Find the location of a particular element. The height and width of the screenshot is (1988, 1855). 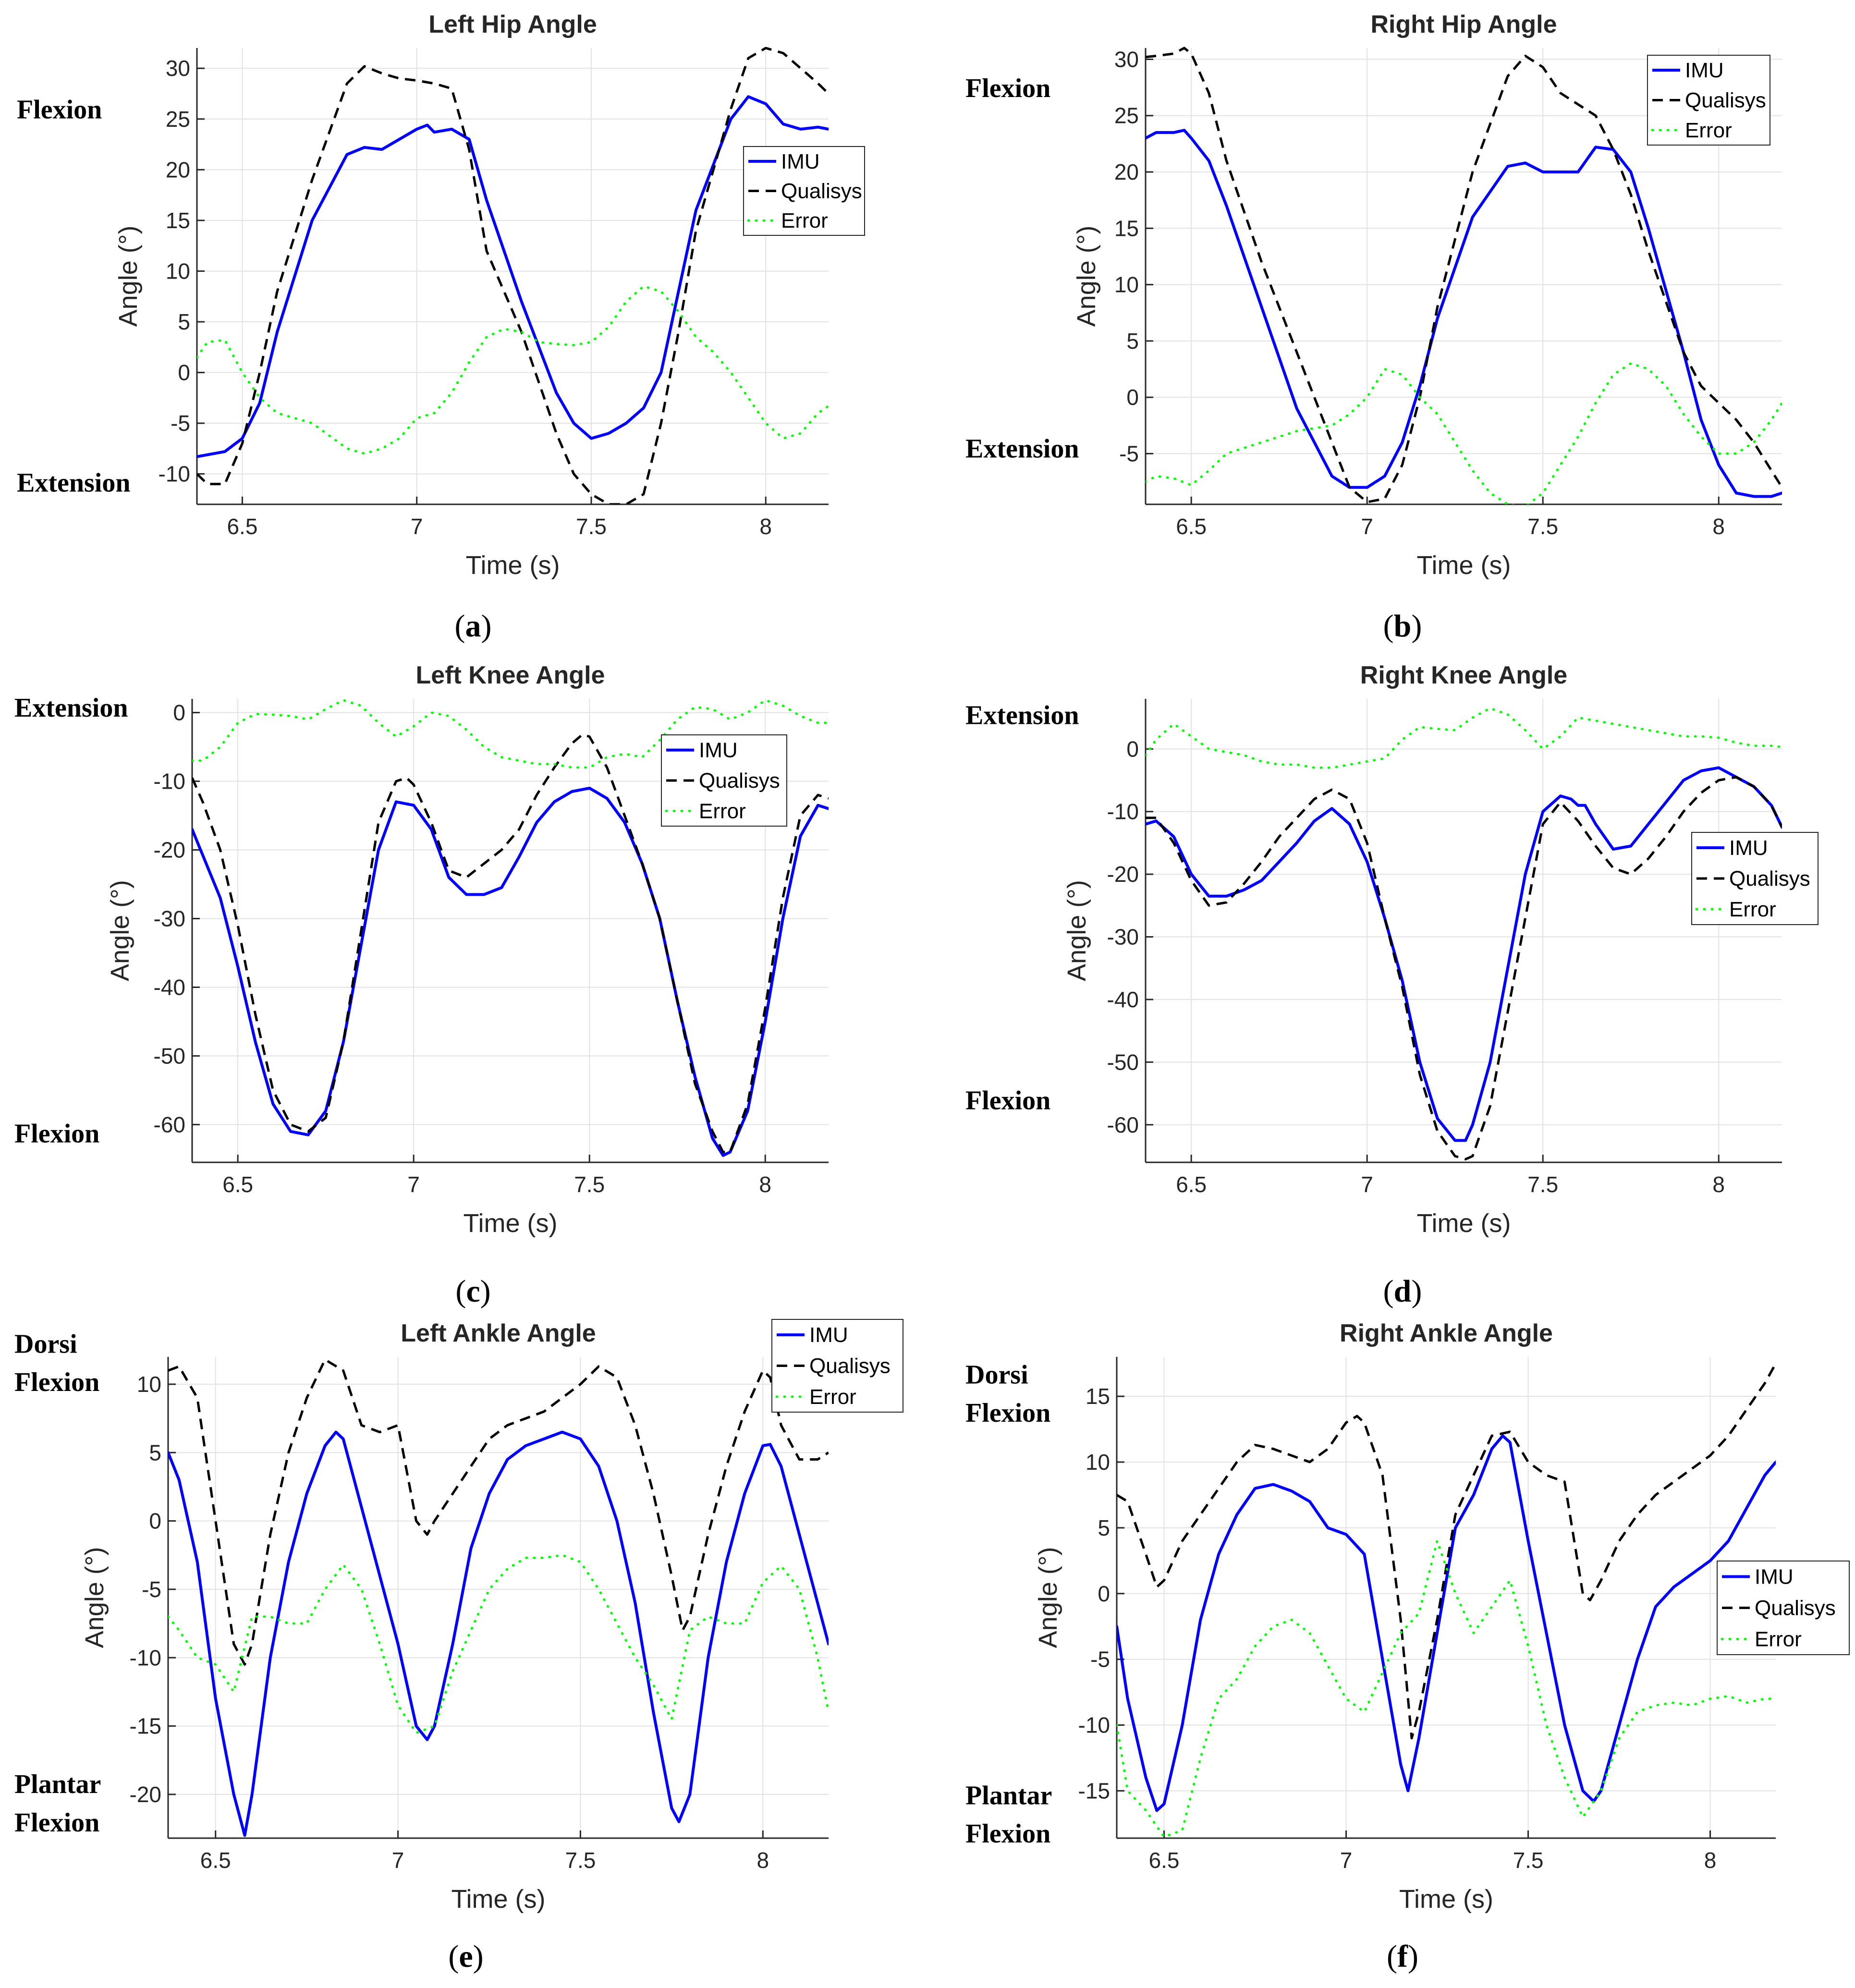

chart-title: Right Ankle Angle is located at coordinates (1446, 1333).